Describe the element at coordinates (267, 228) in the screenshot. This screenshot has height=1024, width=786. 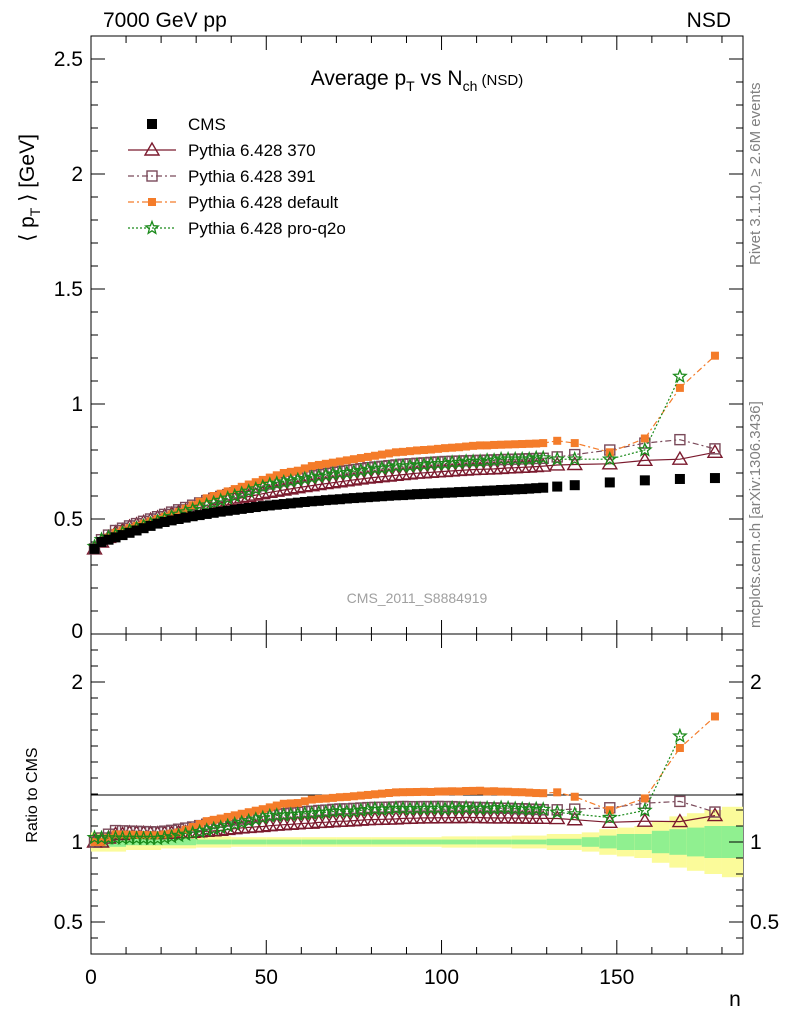
I see `legend-label-pythia-6-428-pro-q2o: Pythia 6.428 pro-q2o` at that location.